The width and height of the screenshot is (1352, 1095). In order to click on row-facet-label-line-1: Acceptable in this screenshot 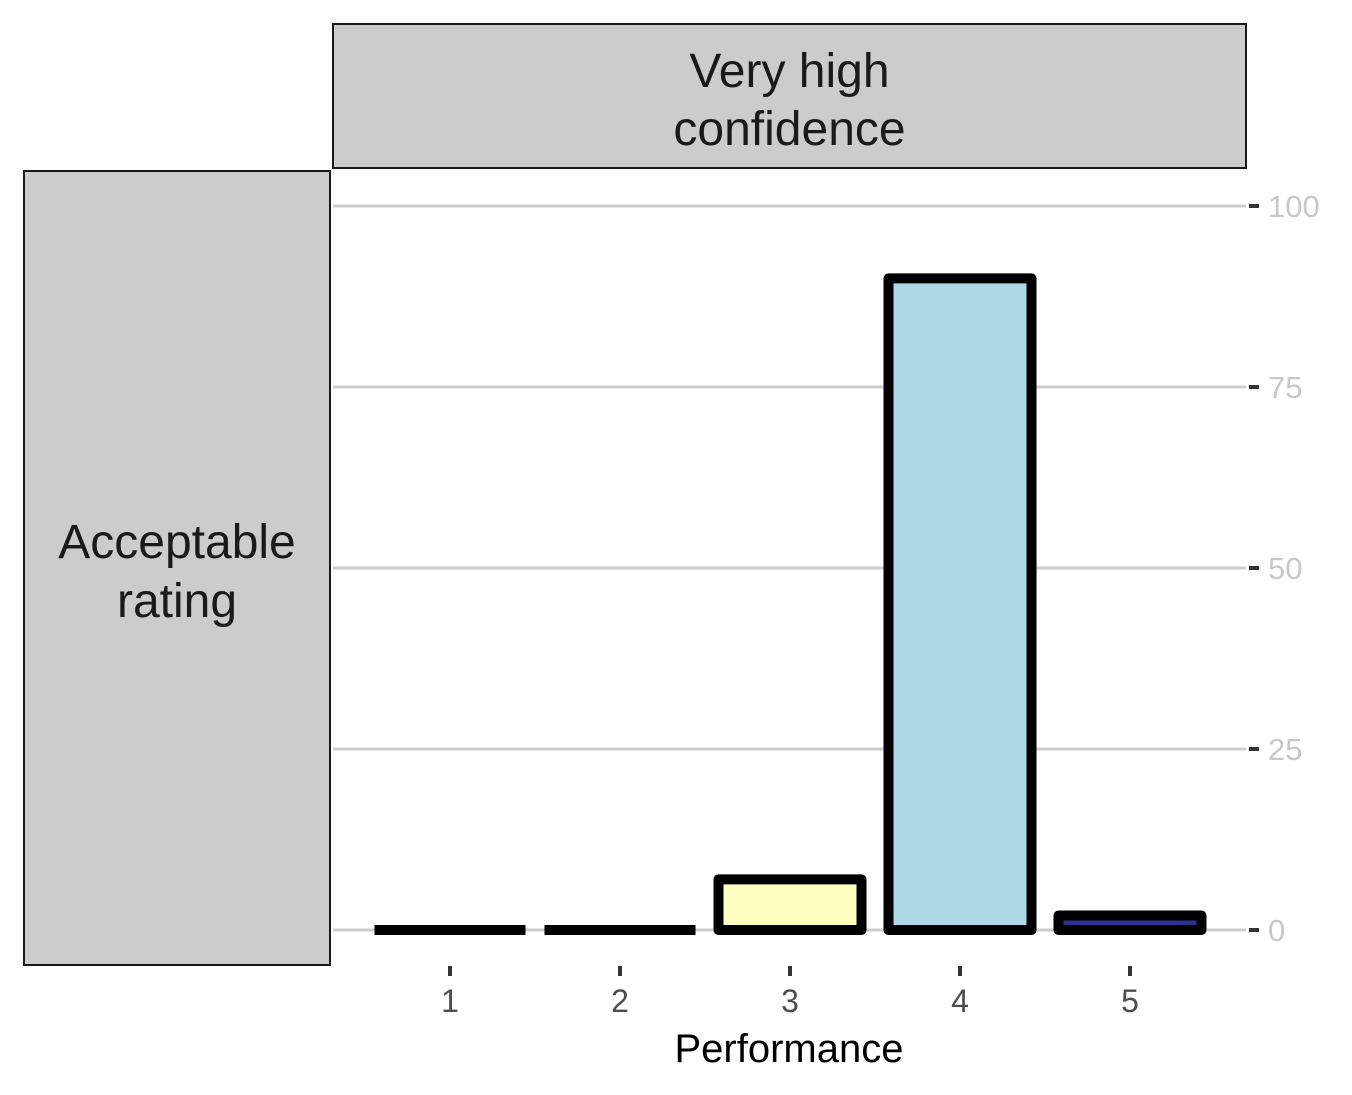, I will do `click(177, 542)`.